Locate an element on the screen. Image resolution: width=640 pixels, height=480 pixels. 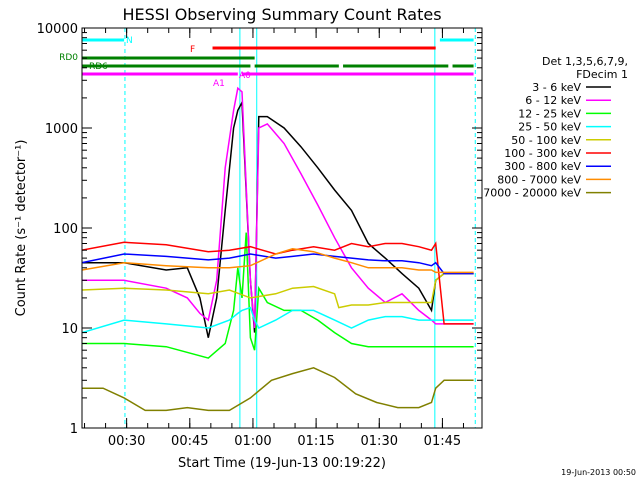
y-tick-label: 1 is located at coordinates (74, 429).